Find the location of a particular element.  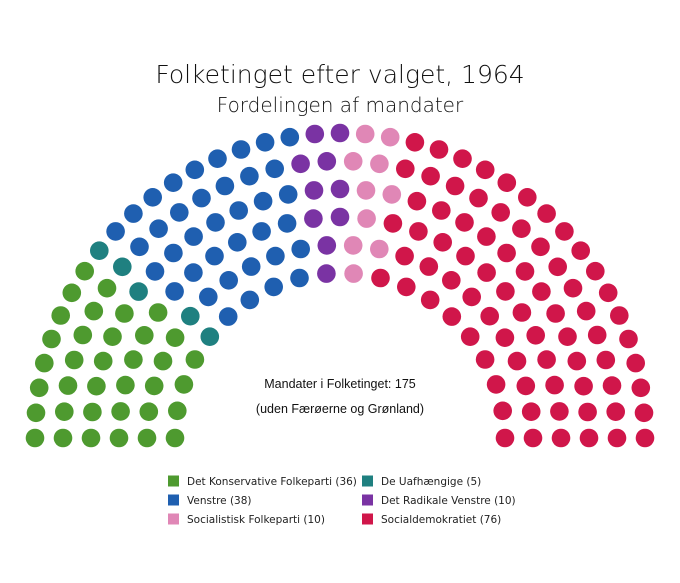

legend-item: Venstre (38) is located at coordinates (210, 500).